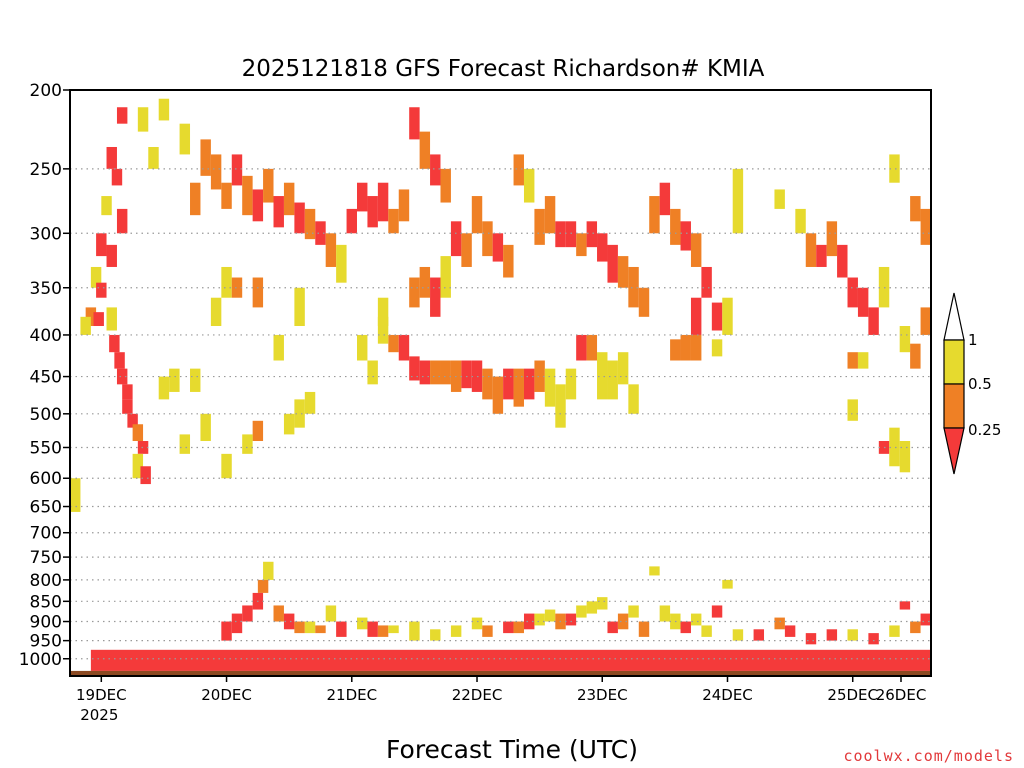 The width and height of the screenshot is (1024, 768). Describe the element at coordinates (46, 602) in the screenshot. I see `y-tick-label: 850` at that location.